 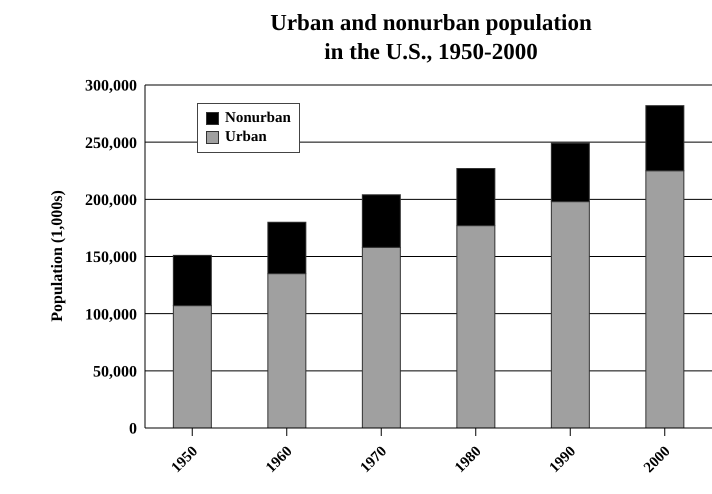 What do you see at coordinates (258, 118) in the screenshot?
I see `legend-label: Nonurban` at bounding box center [258, 118].